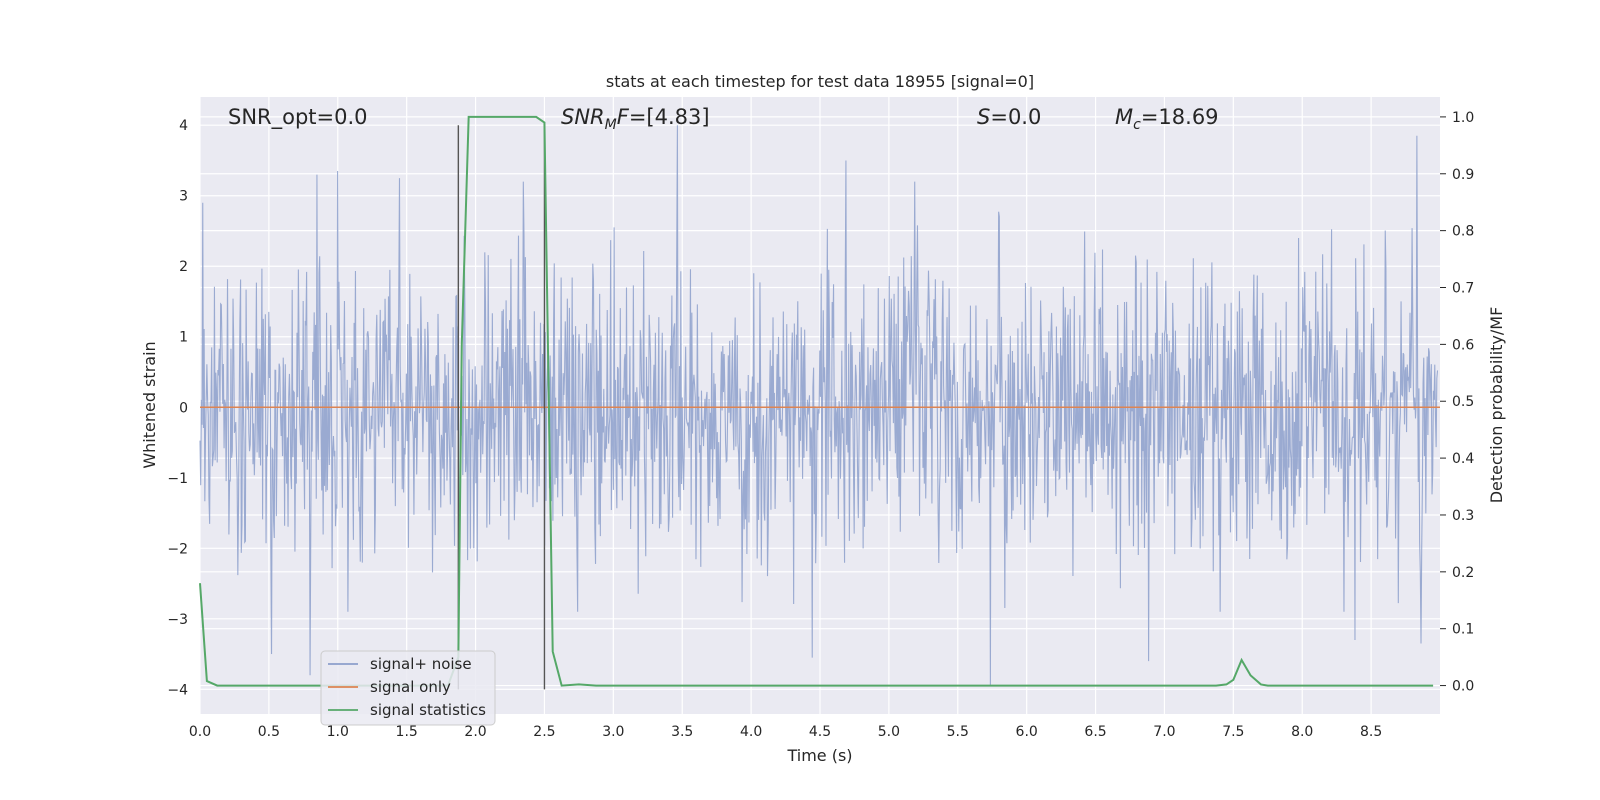 The width and height of the screenshot is (1600, 800). Describe the element at coordinates (820, 732) in the screenshot. I see `x-tick-label-9: 4.5` at that location.